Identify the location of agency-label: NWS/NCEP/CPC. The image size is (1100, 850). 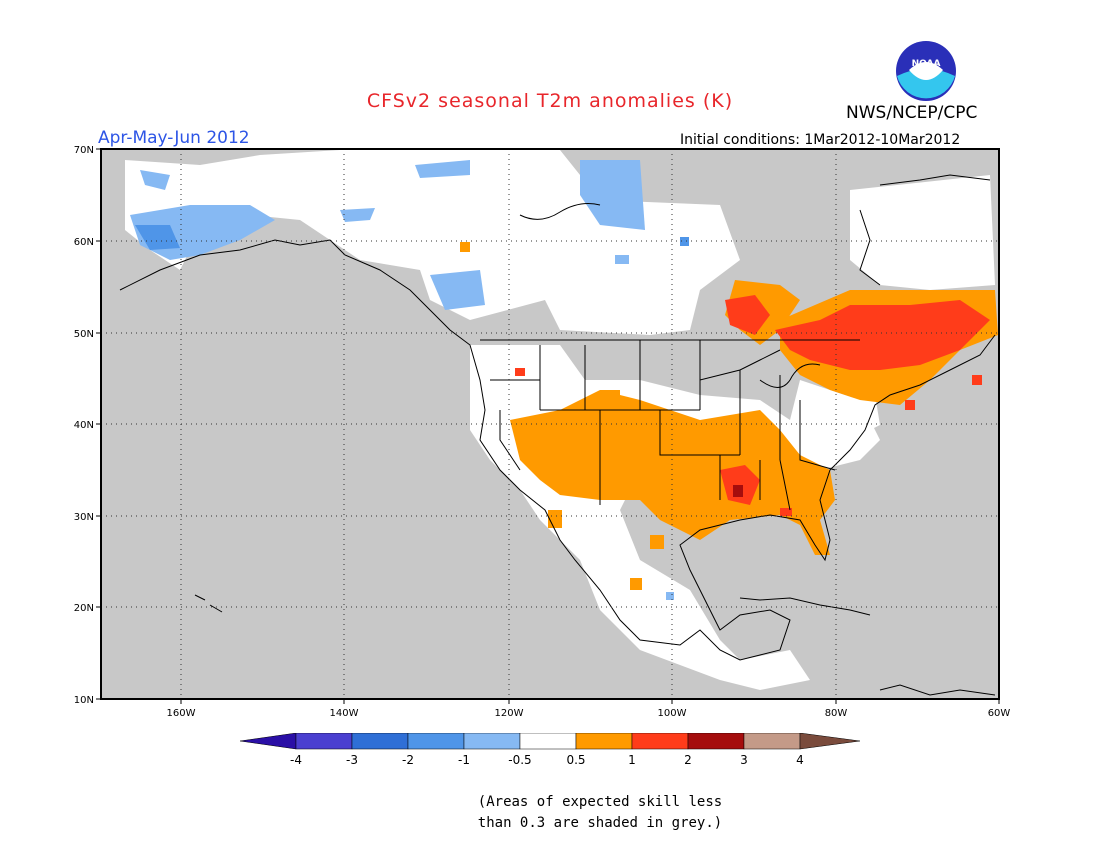
(912, 113).